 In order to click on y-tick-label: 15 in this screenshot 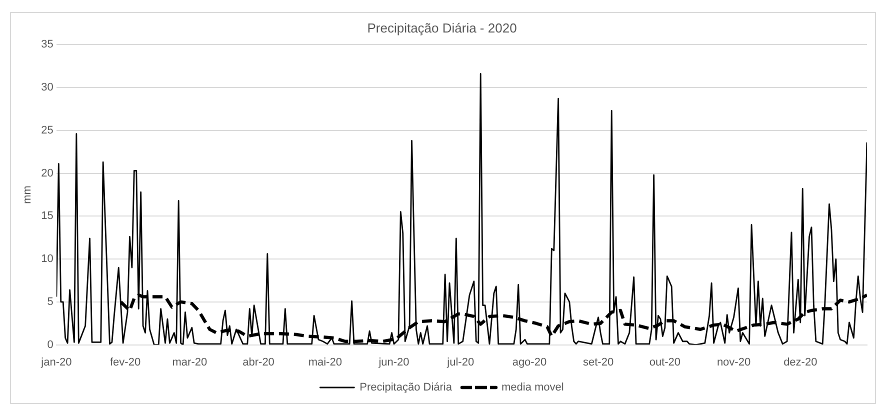, I will do `click(47, 216)`.